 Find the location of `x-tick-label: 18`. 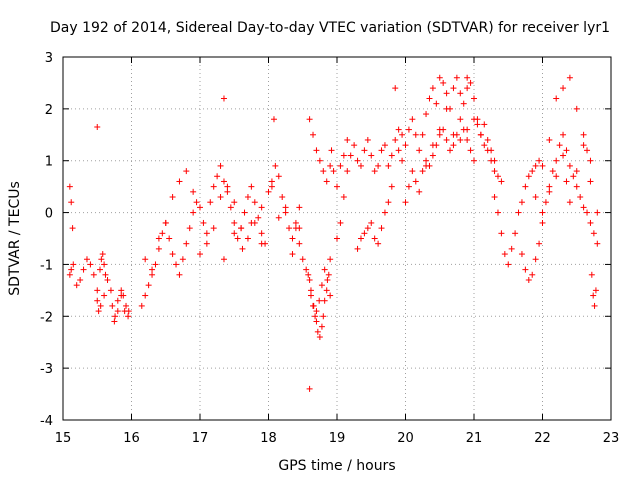

x-tick-label: 18 is located at coordinates (268, 438).